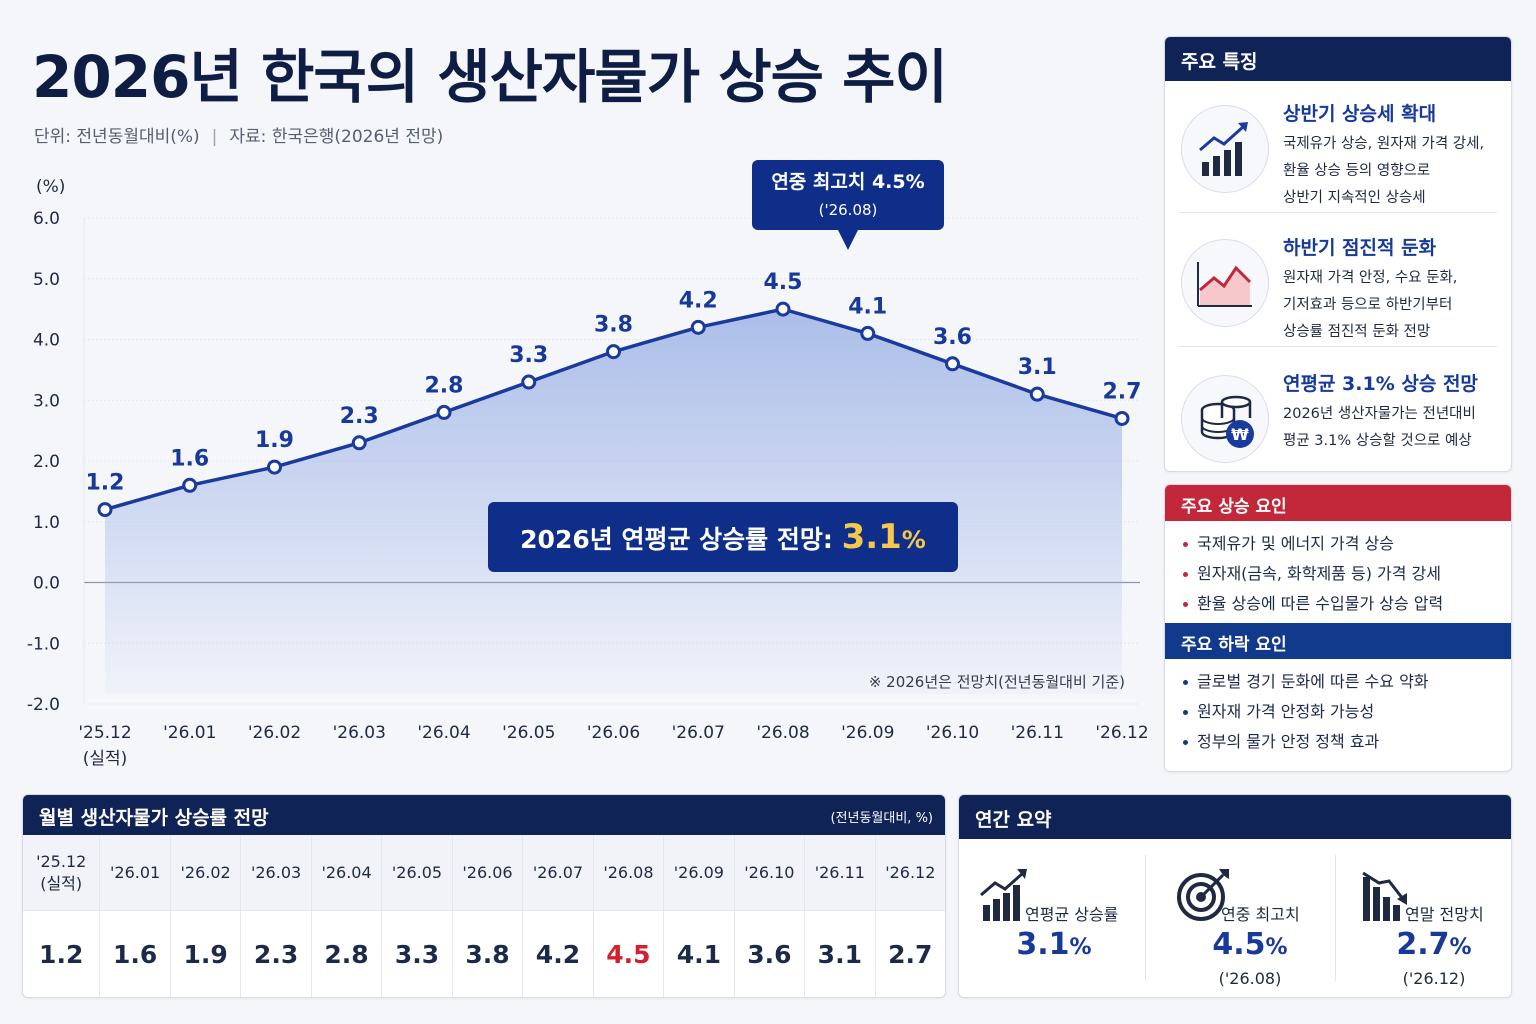  What do you see at coordinates (867, 733) in the screenshot?
I see `x-tick-label: '26.09` at bounding box center [867, 733].